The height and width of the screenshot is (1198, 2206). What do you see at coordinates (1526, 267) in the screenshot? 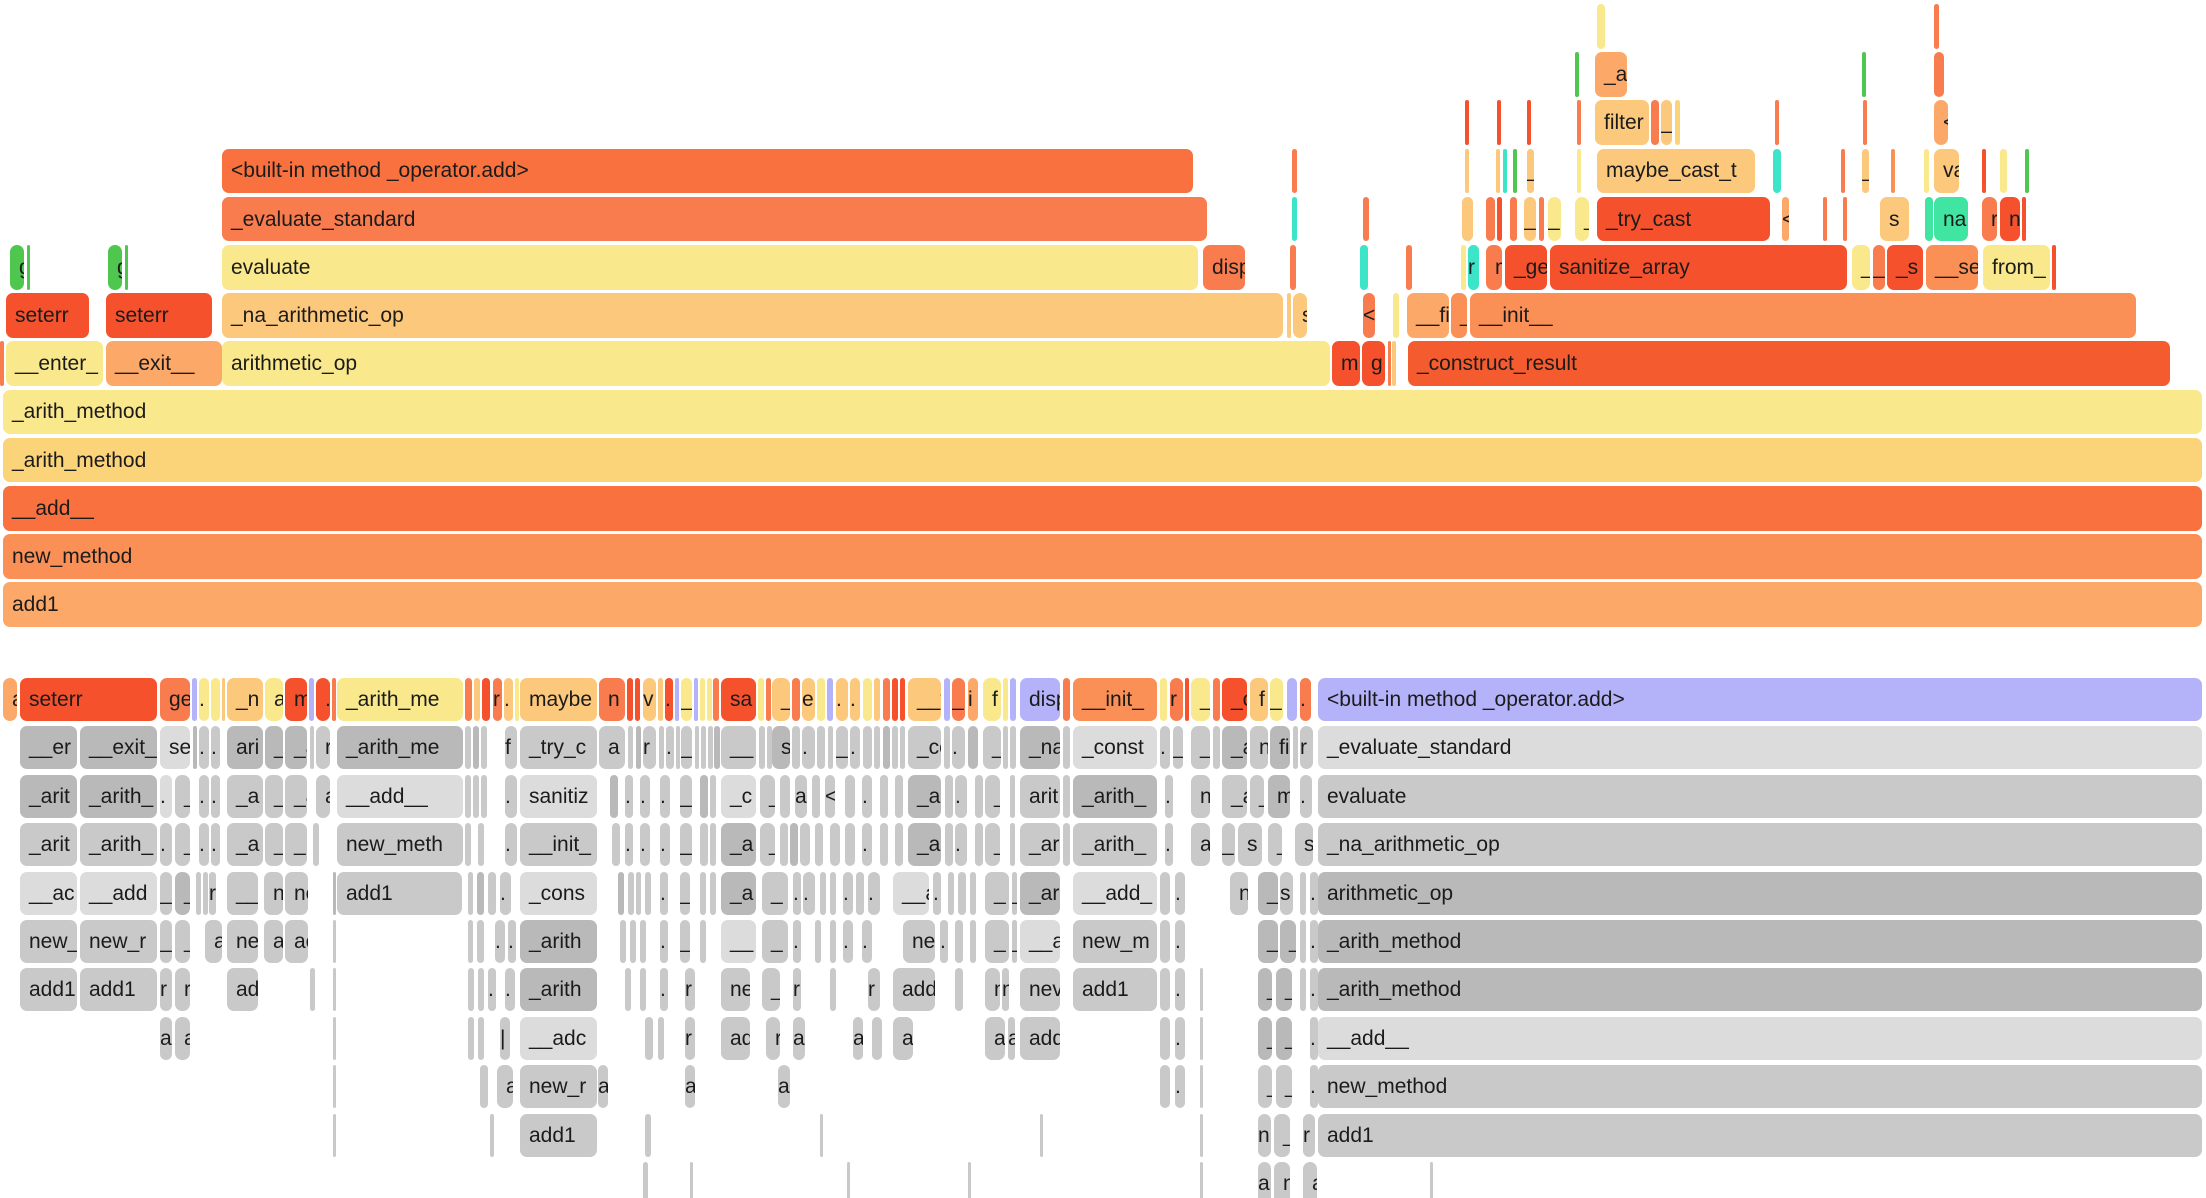
I see `flame-frame: _ge` at bounding box center [1526, 267].